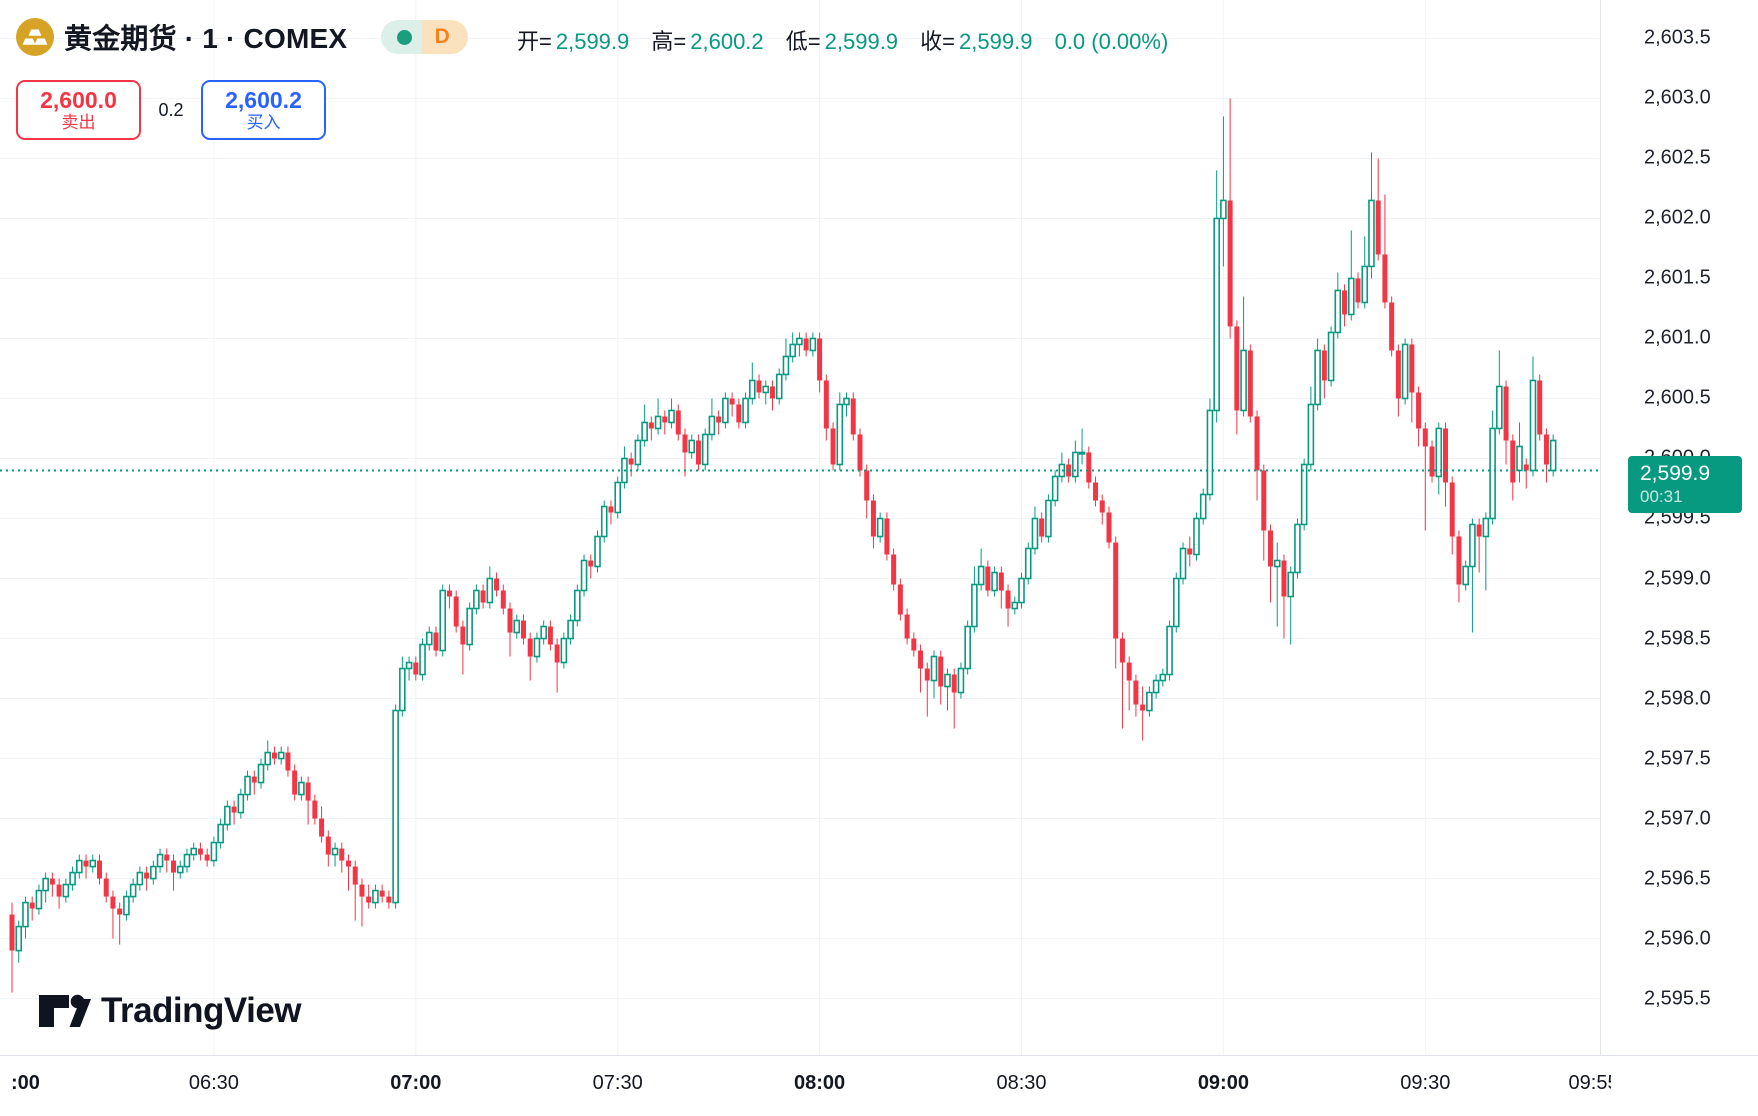  What do you see at coordinates (534, 41) in the screenshot?
I see `open-label: 开=` at bounding box center [534, 41].